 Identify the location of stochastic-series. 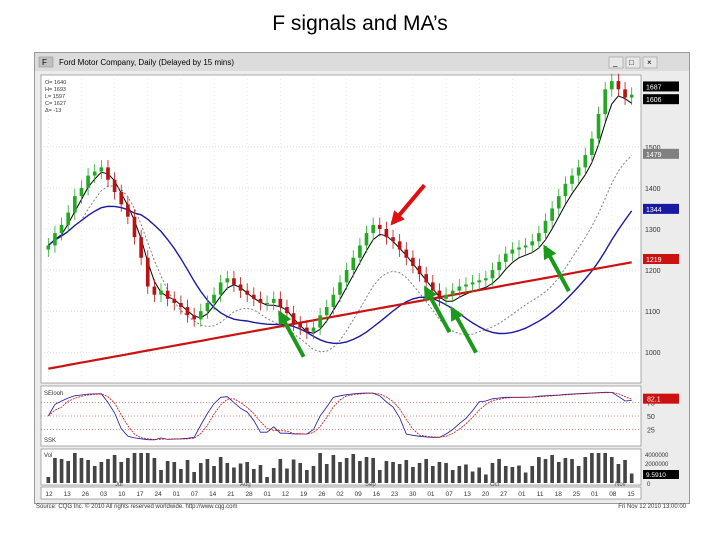
(339, 416).